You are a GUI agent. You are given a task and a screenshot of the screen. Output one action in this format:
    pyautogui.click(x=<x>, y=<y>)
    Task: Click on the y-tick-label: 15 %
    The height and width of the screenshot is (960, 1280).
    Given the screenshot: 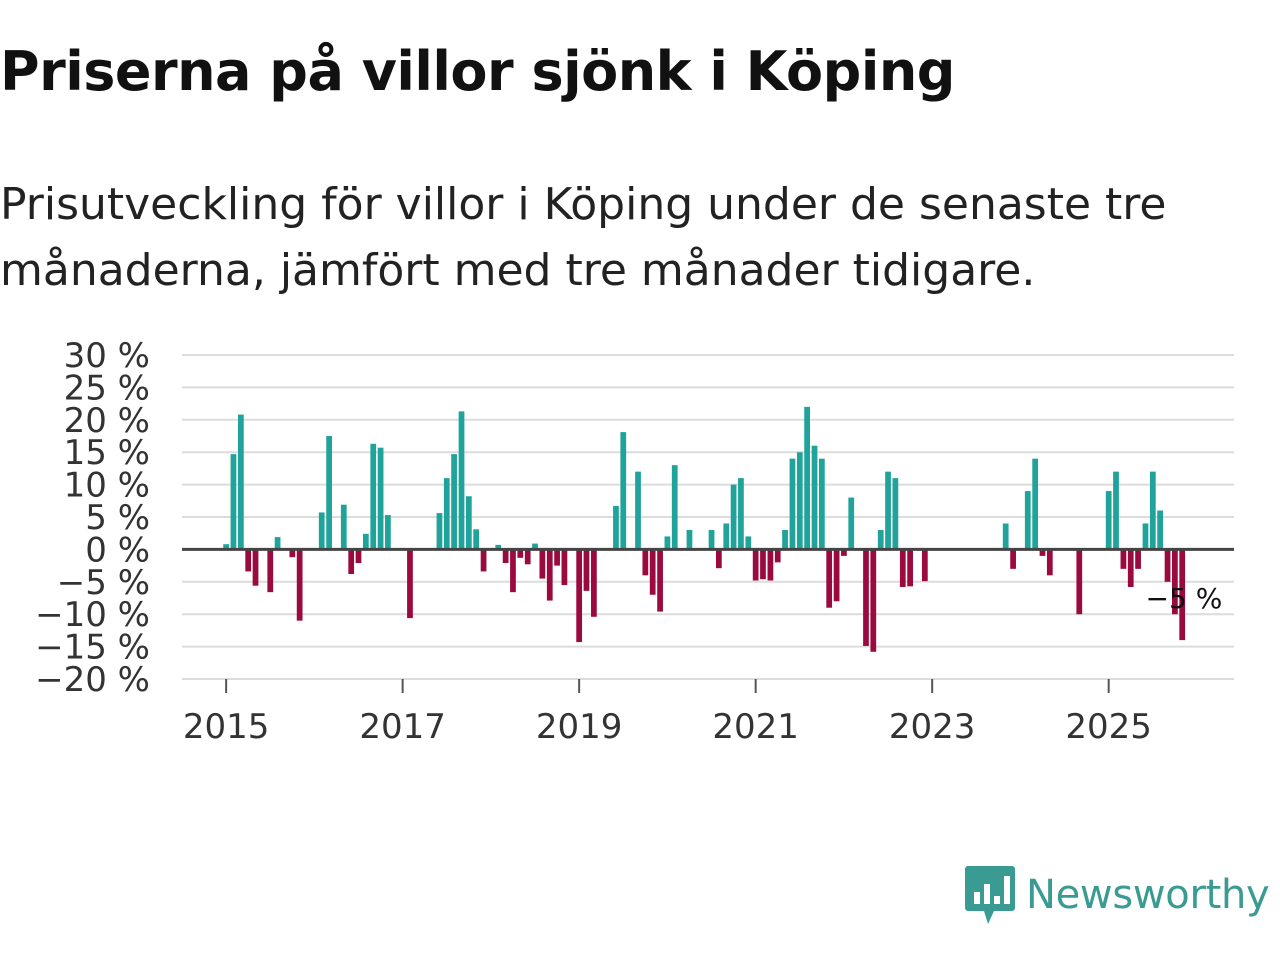 What is the action you would take?
    pyautogui.click(x=107, y=453)
    